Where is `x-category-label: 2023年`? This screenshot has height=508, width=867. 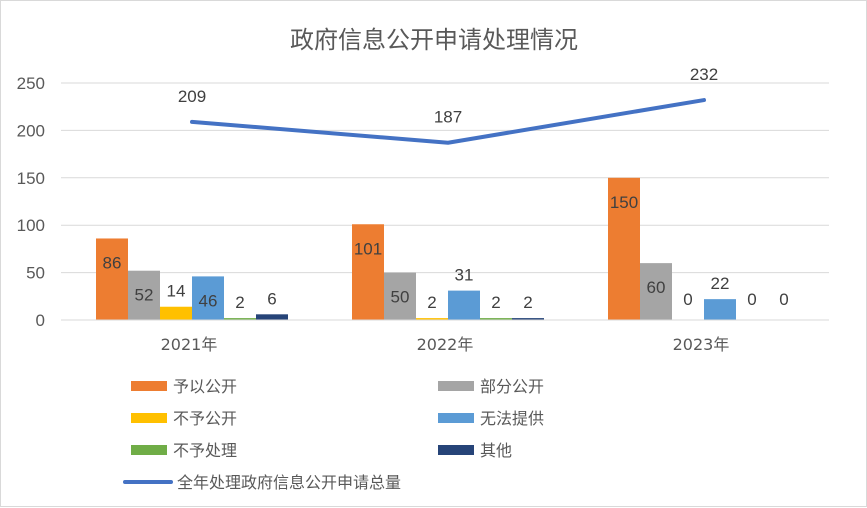 x-category-label: 2023年 is located at coordinates (701, 344).